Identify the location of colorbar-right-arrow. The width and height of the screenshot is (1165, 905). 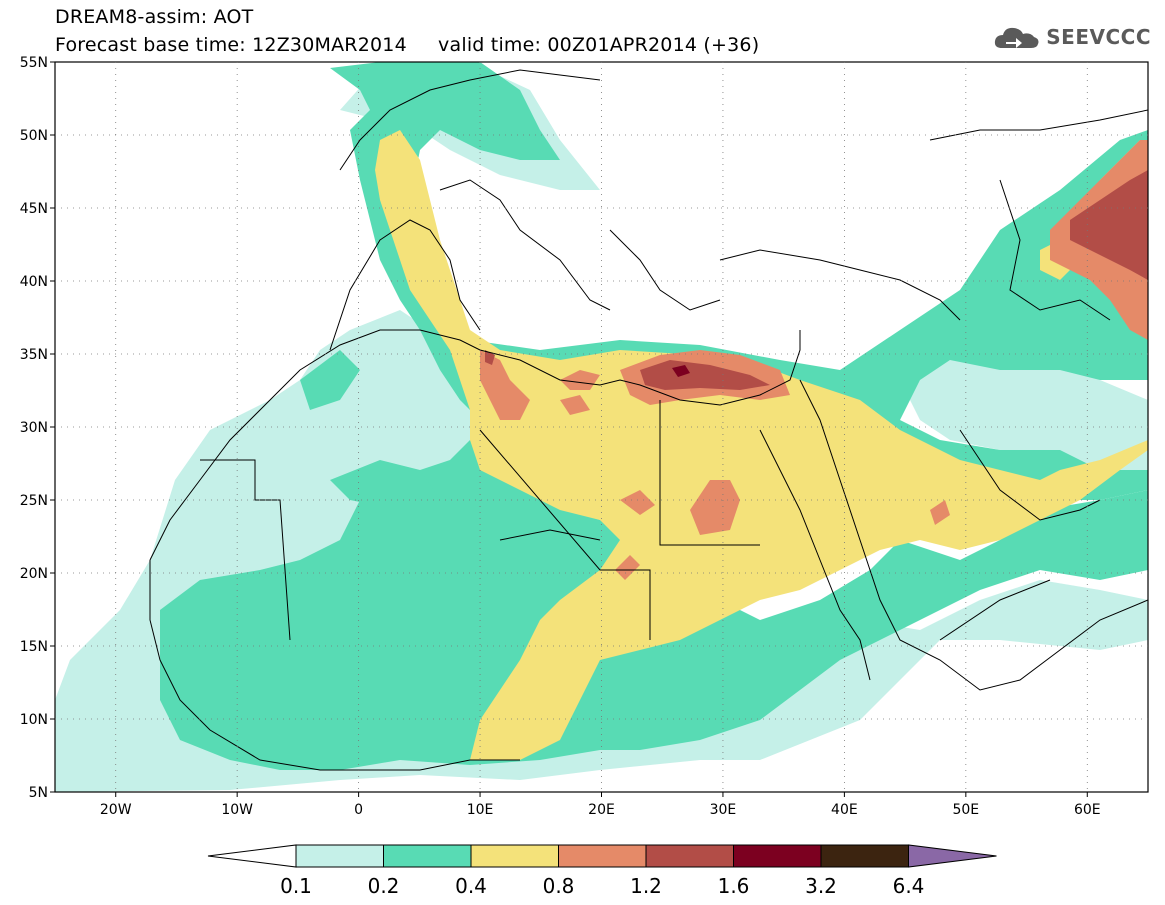
(952, 856).